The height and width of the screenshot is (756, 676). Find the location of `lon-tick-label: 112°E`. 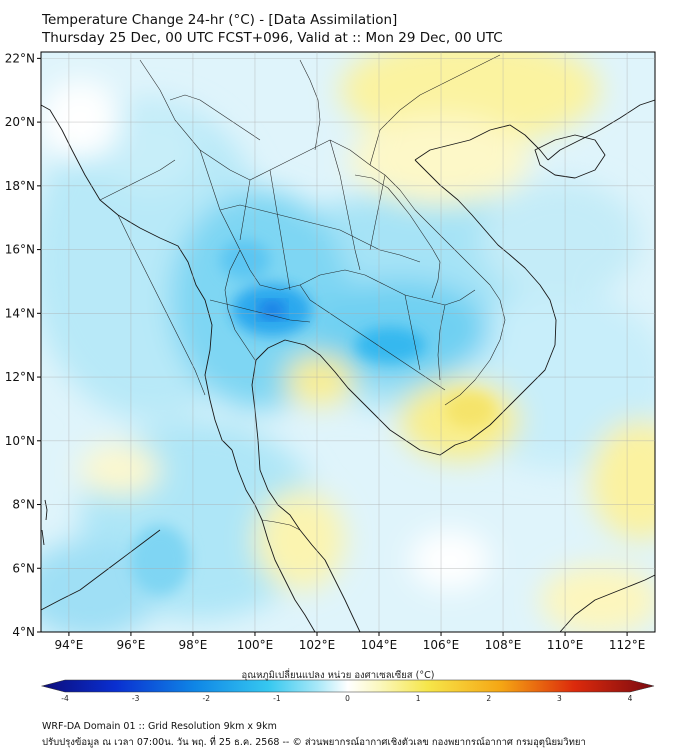

lon-tick-label: 112°E is located at coordinates (627, 645).